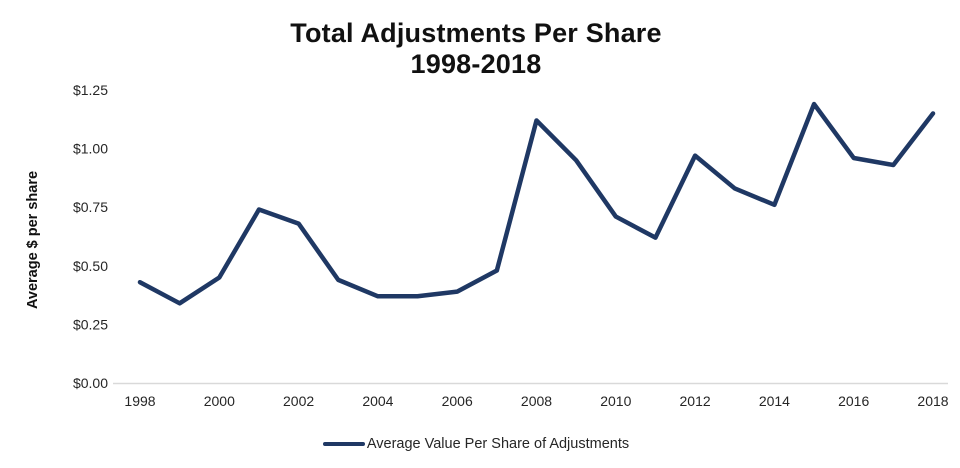 This screenshot has width=960, height=468. I want to click on y-tick-label: $0.00, so click(90, 383).